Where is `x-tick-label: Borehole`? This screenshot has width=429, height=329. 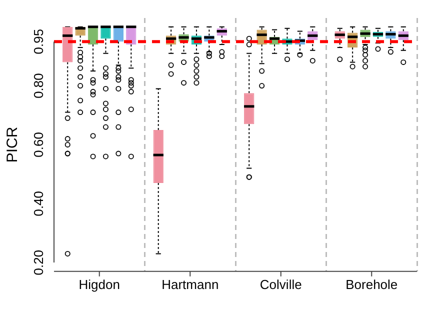 x-tick-label: Borehole is located at coordinates (372, 284).